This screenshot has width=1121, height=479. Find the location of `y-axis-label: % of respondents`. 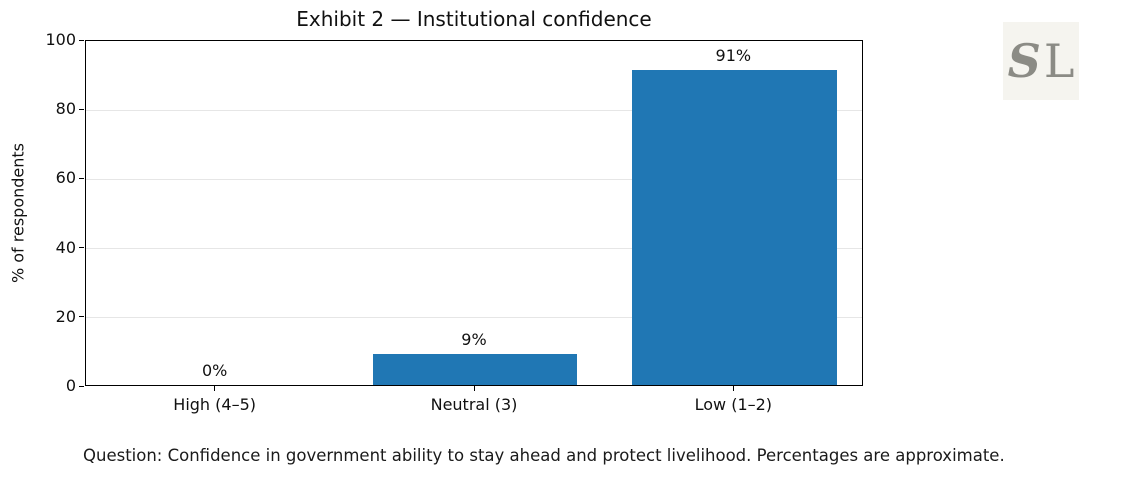

y-axis-label: % of respondents is located at coordinates (18, 213).